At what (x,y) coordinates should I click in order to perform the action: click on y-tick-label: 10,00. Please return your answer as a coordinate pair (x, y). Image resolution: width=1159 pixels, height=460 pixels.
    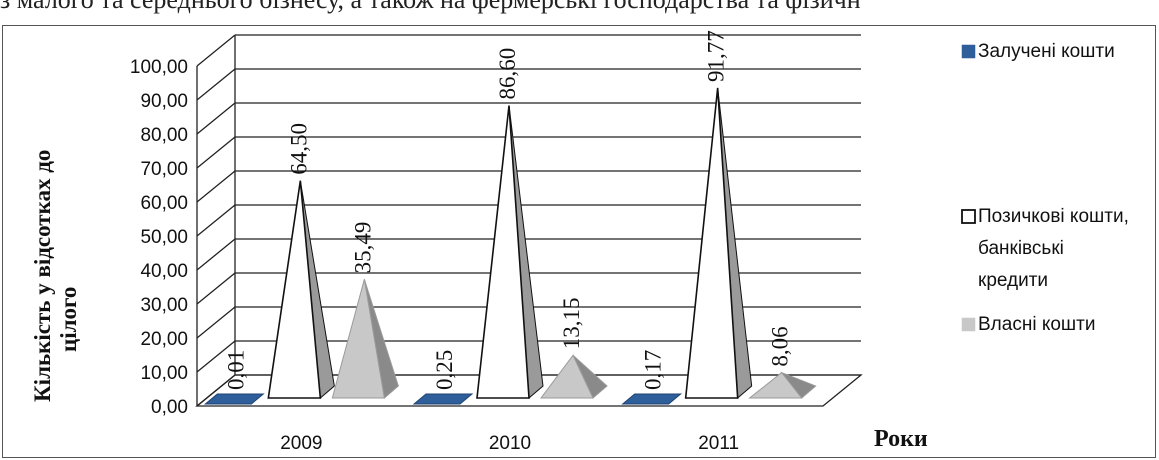
    Looking at the image, I should click on (164, 373).